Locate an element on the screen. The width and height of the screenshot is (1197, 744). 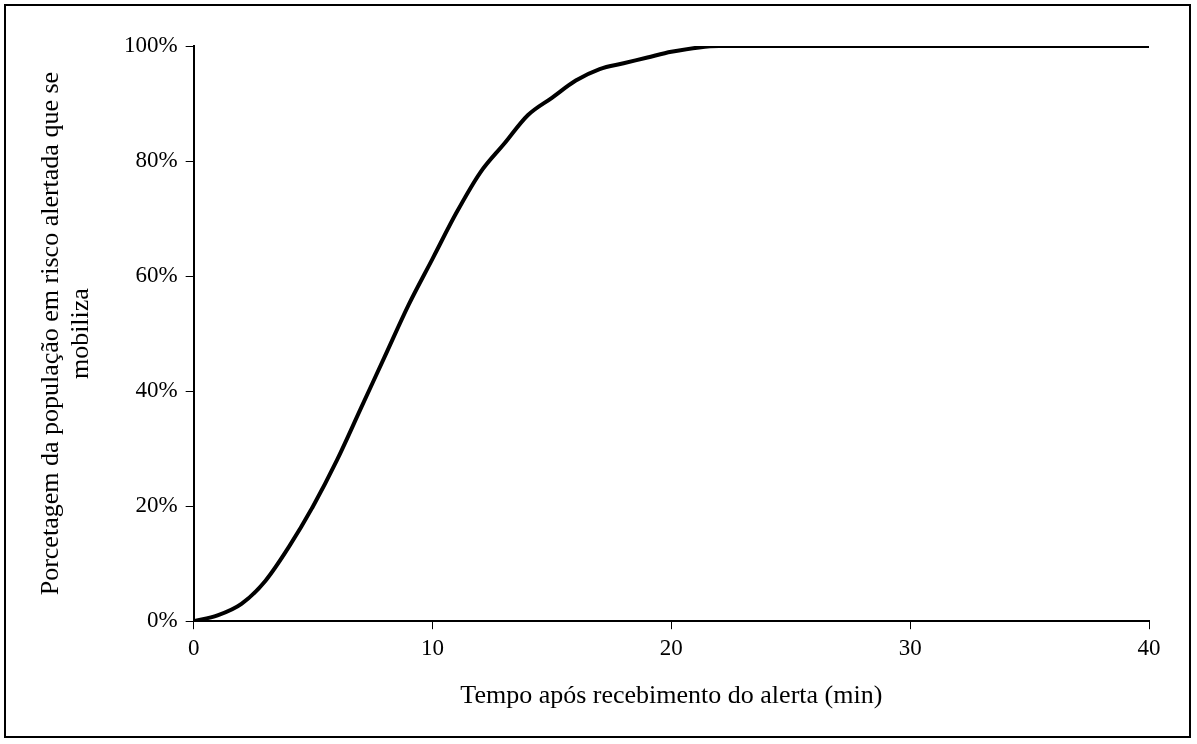
y-tick-label: 20% is located at coordinates (156, 505).